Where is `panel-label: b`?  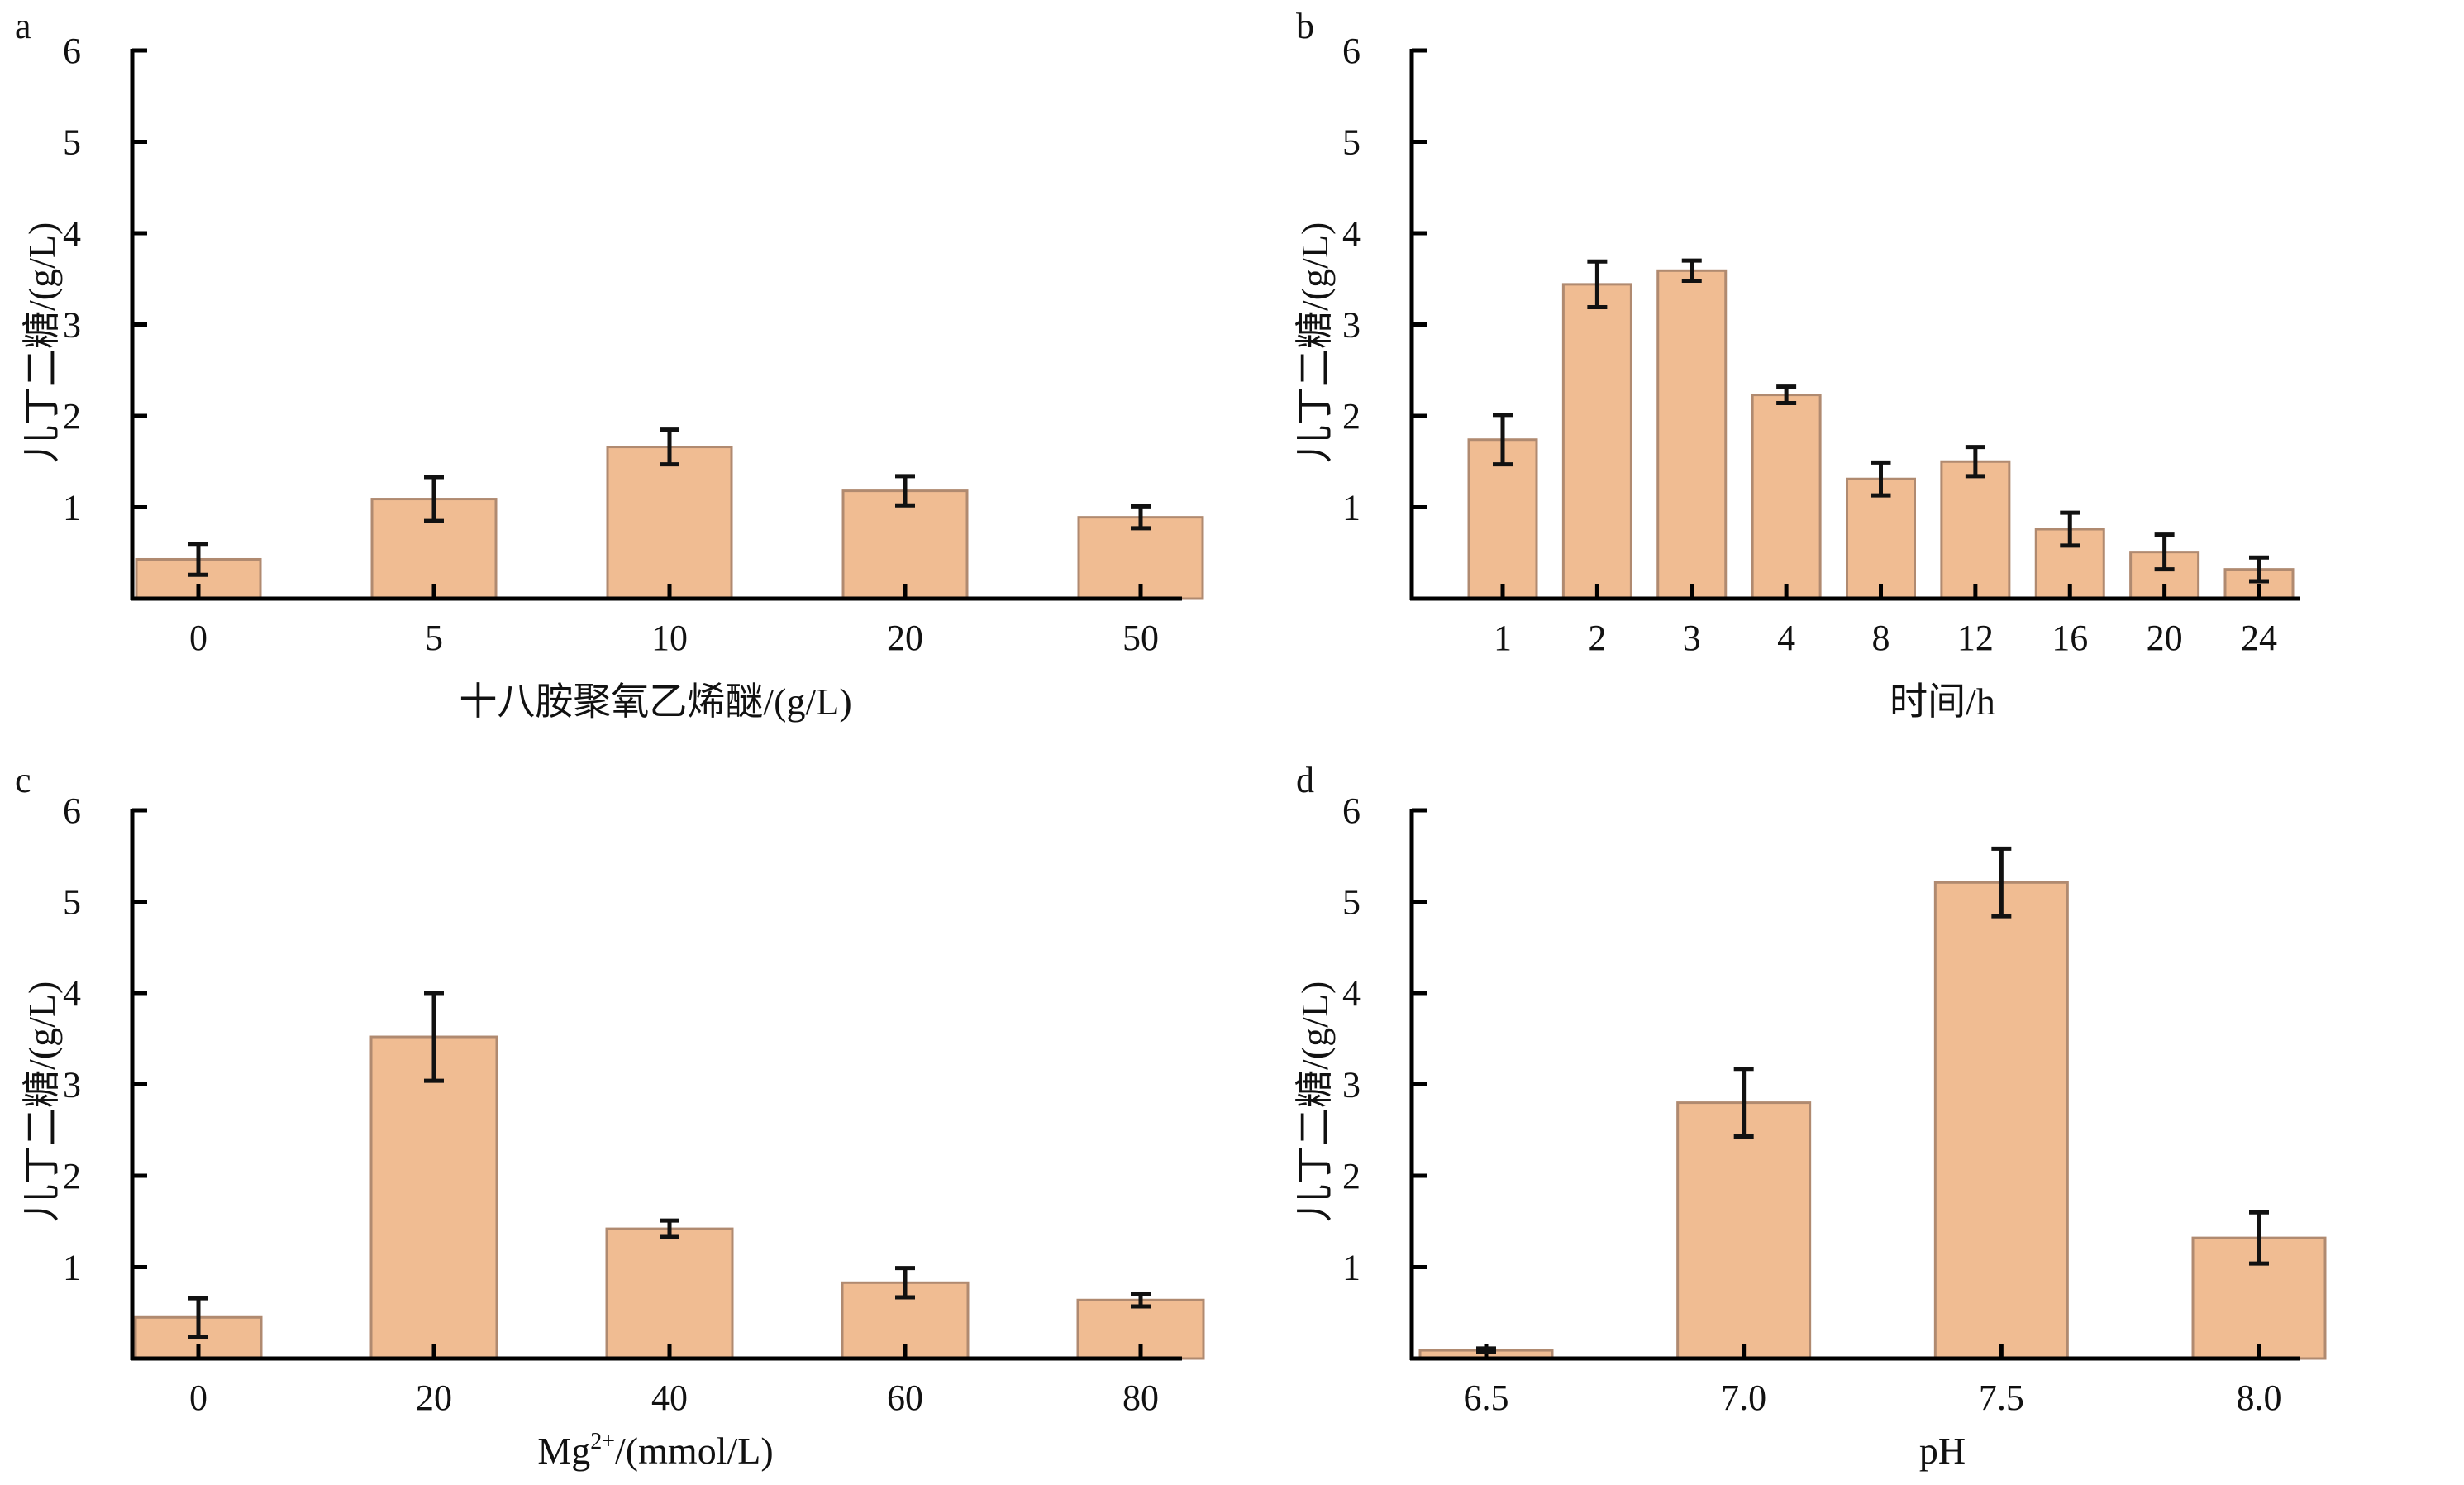
panel-label: b is located at coordinates (1305, 26).